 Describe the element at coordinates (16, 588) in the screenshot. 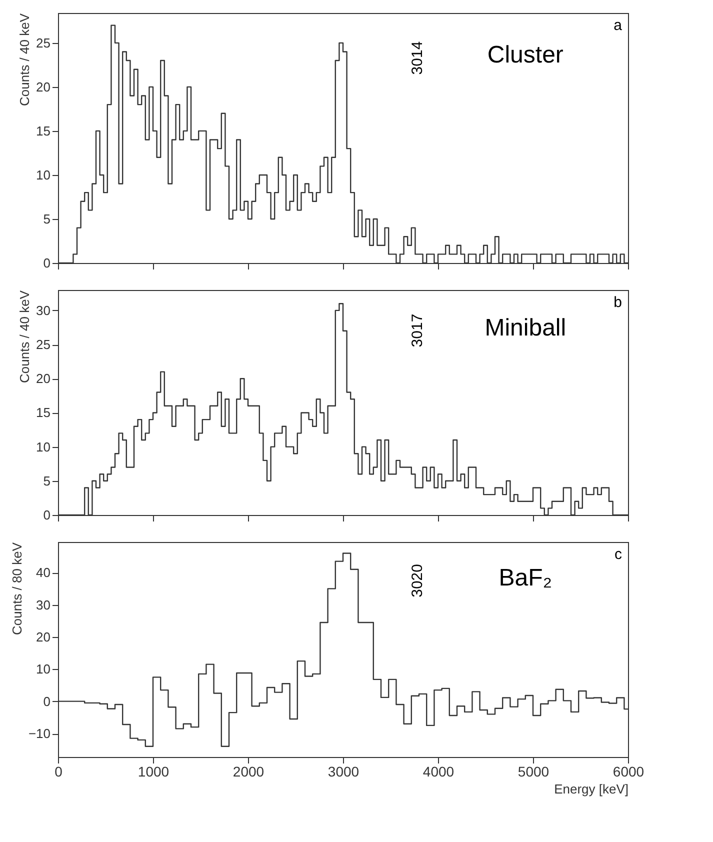

I see `y-axis-title: Counts / 80 keV` at that location.